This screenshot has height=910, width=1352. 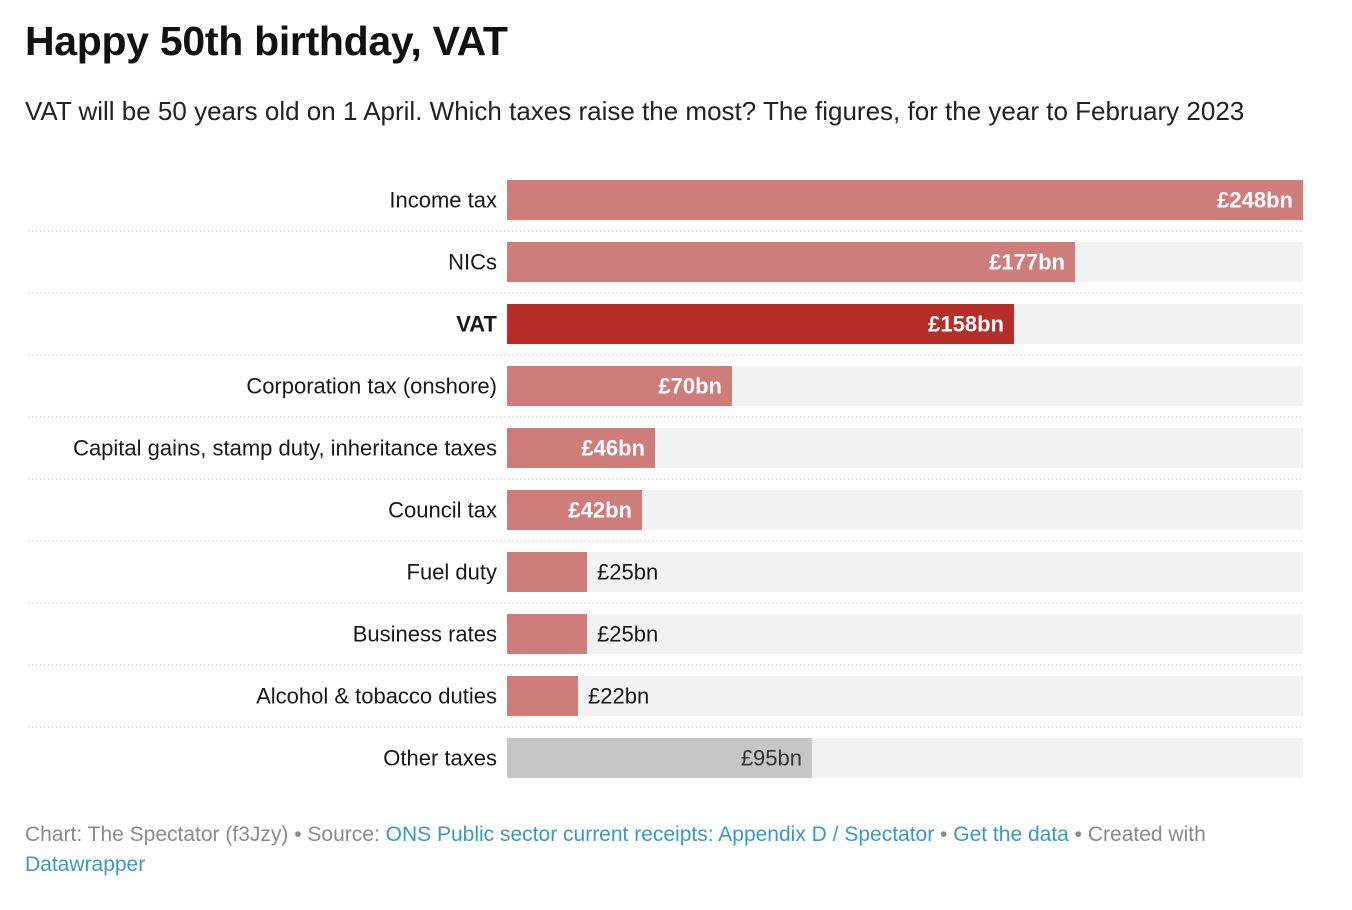 What do you see at coordinates (1255, 200) in the screenshot?
I see `value-label: £248bn` at bounding box center [1255, 200].